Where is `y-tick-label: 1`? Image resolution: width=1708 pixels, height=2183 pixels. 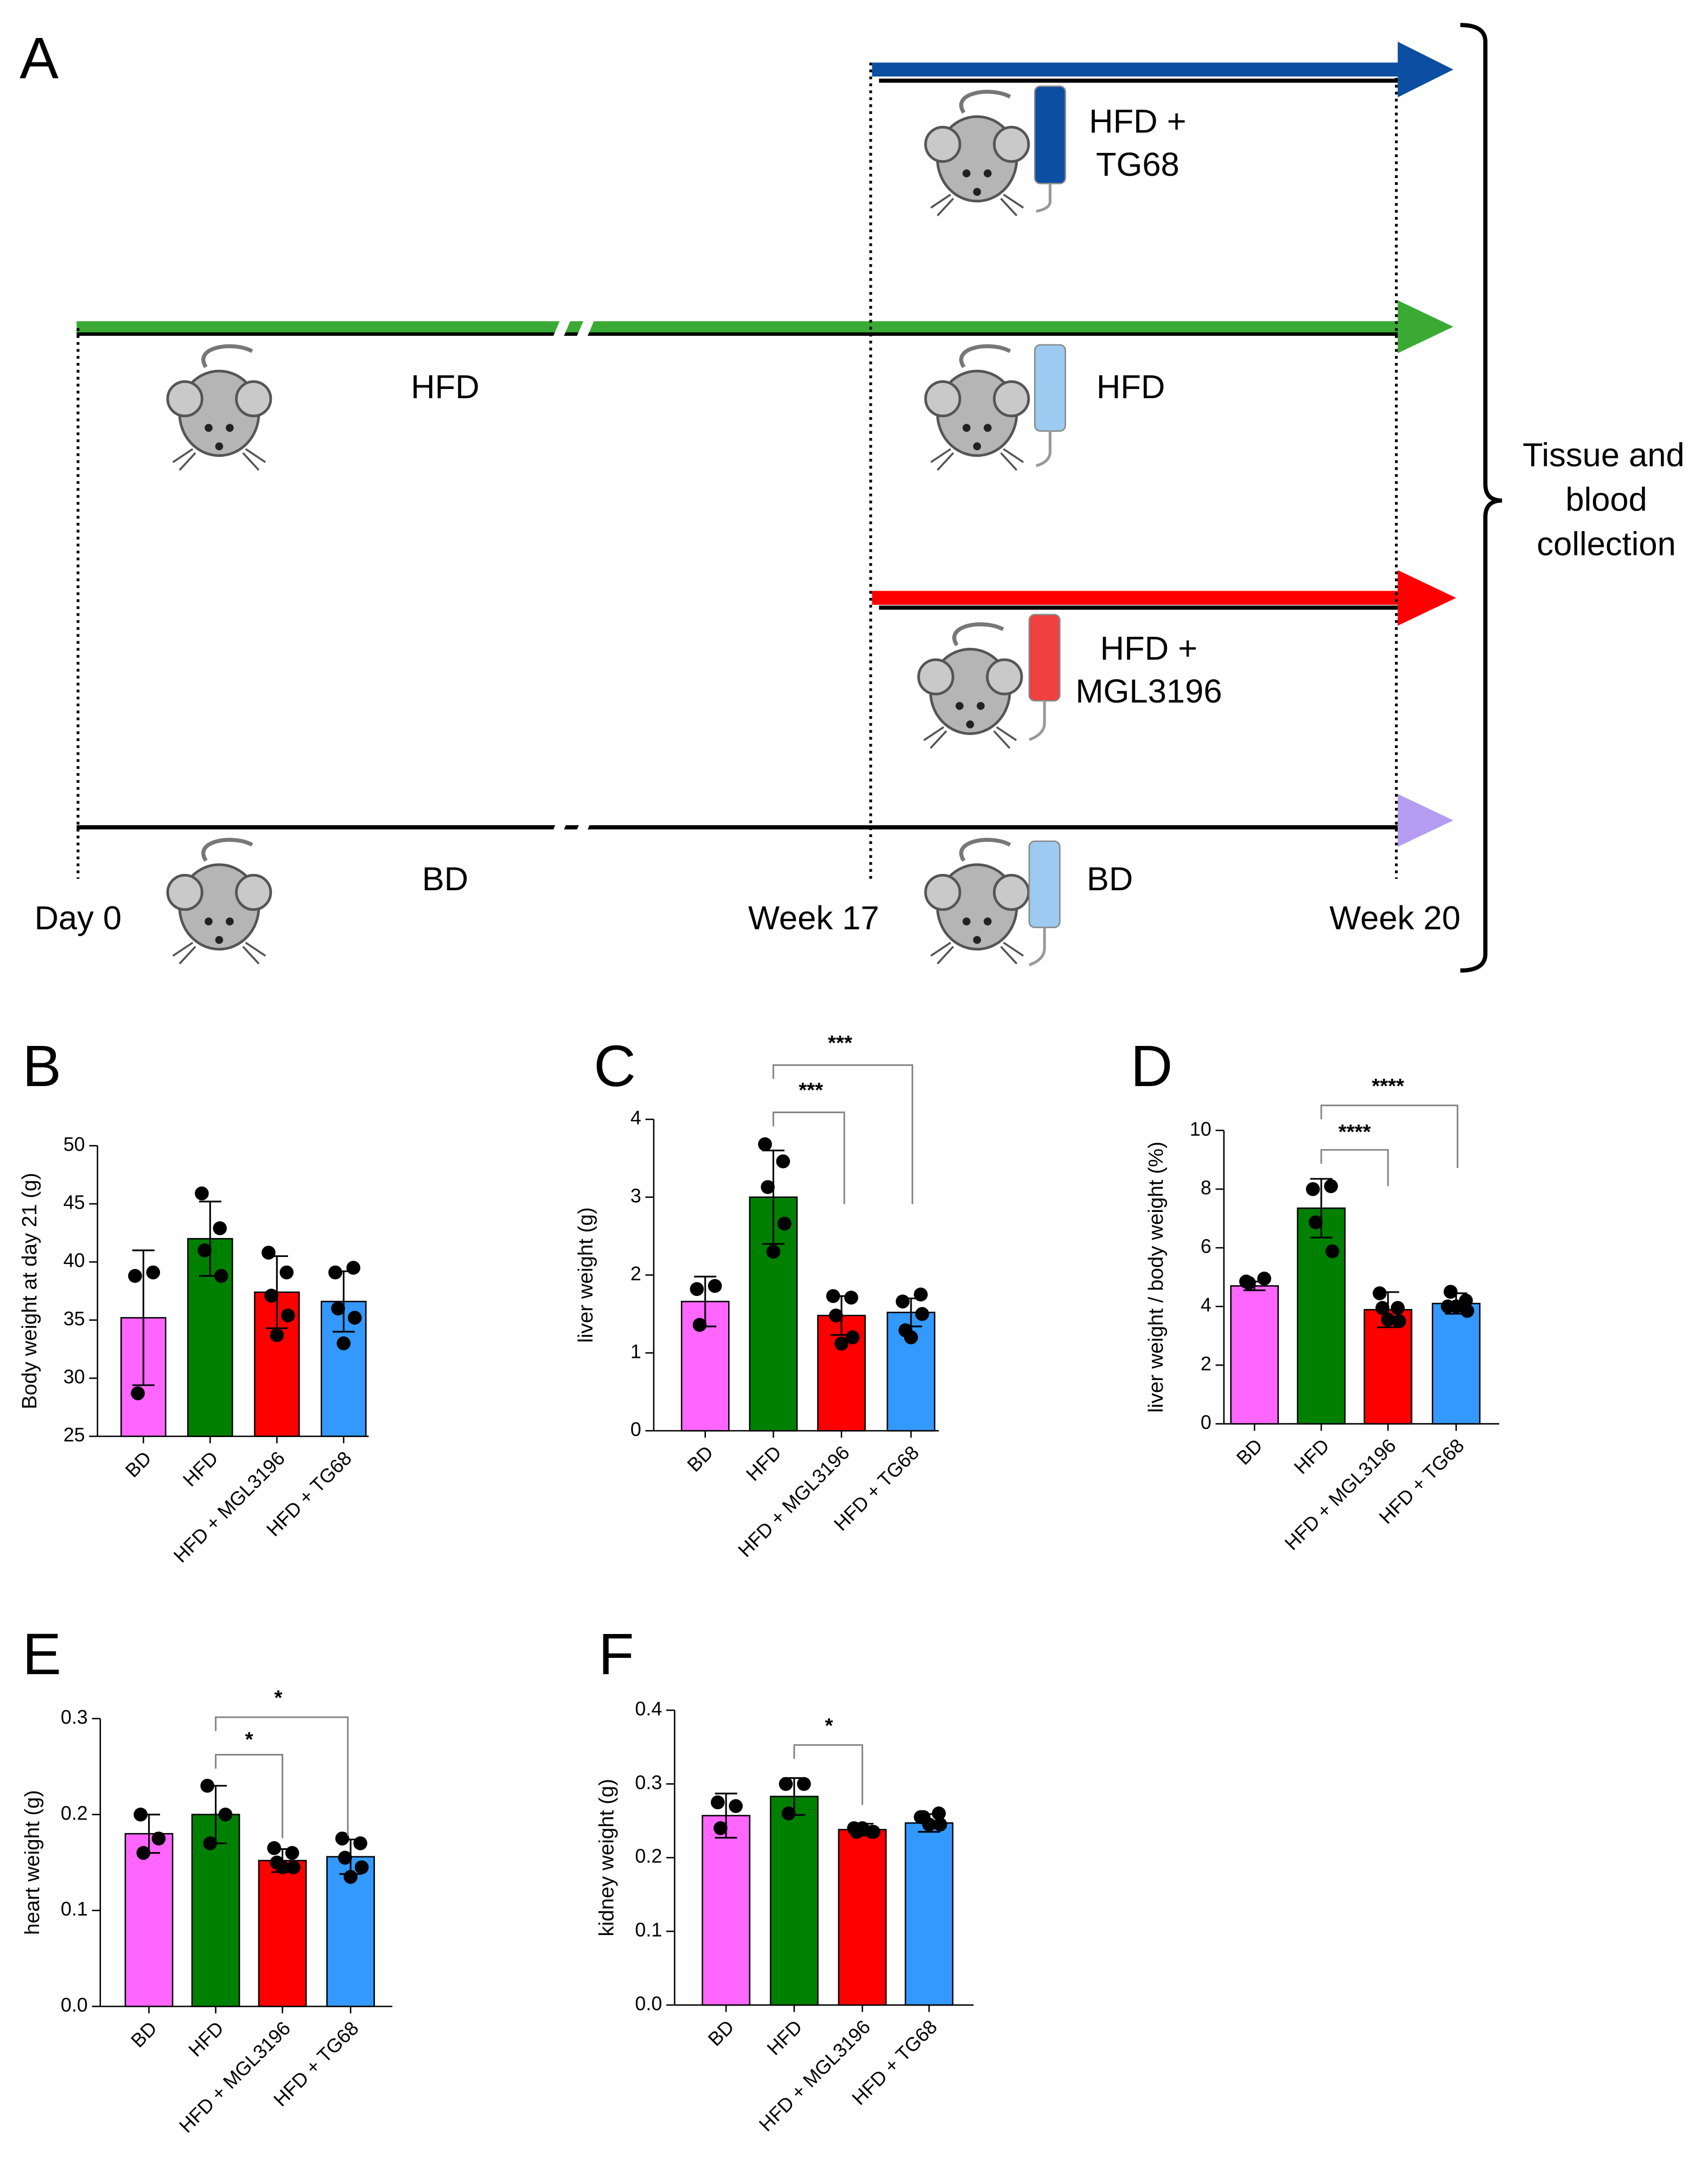
y-tick-label: 1 is located at coordinates (635, 1351).